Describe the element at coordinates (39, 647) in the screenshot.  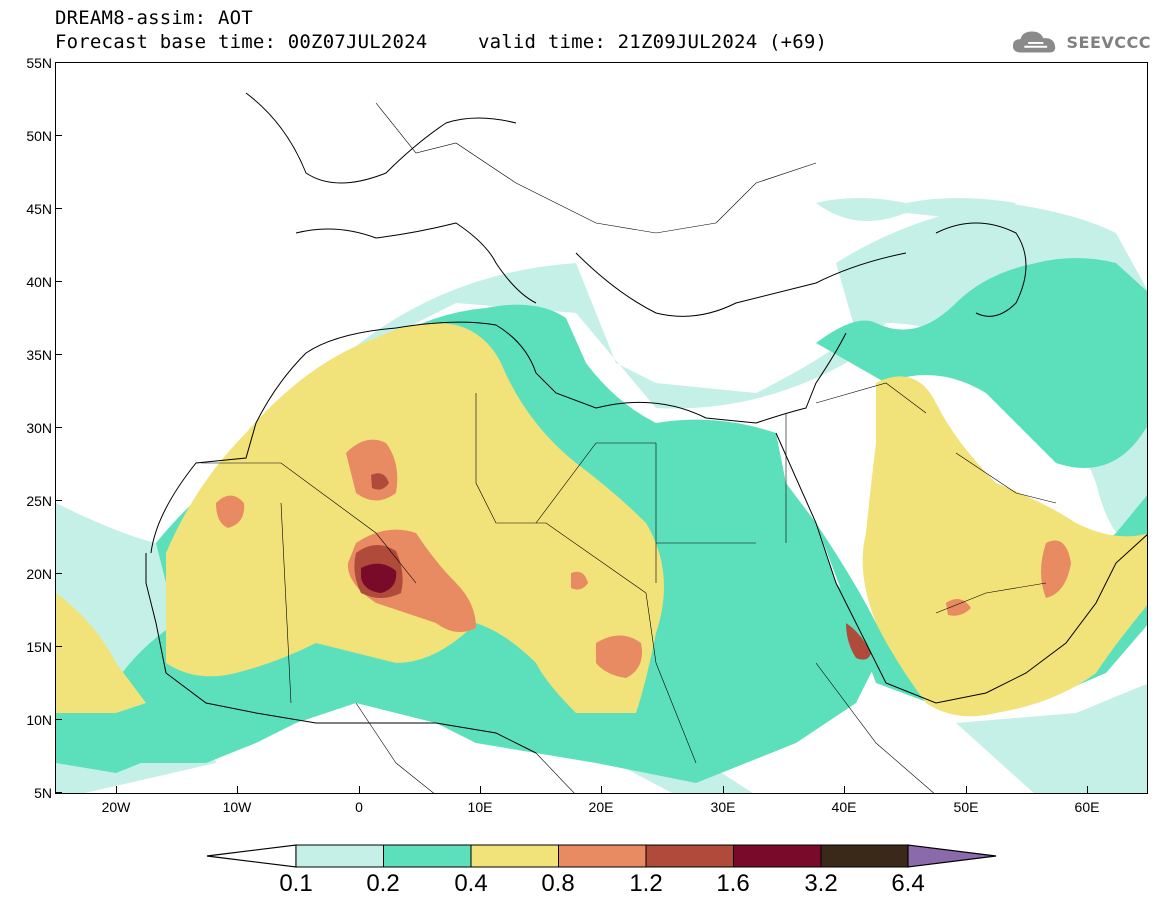
I see `lat-label-15n: 15N` at that location.